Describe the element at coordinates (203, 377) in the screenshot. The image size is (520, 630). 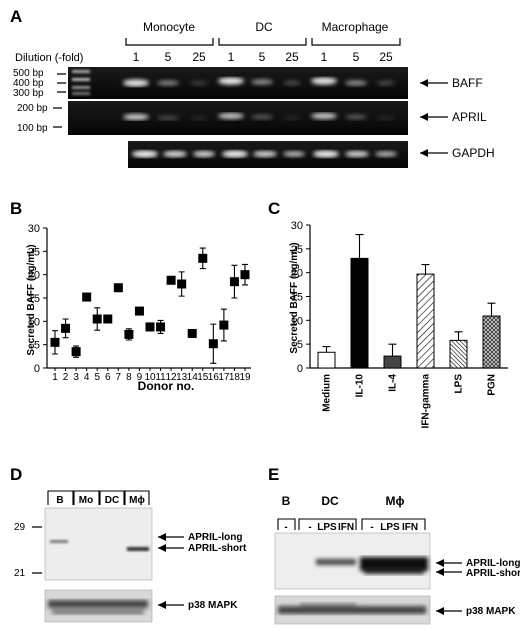
I see `x-tick-label-b: 15` at that location.